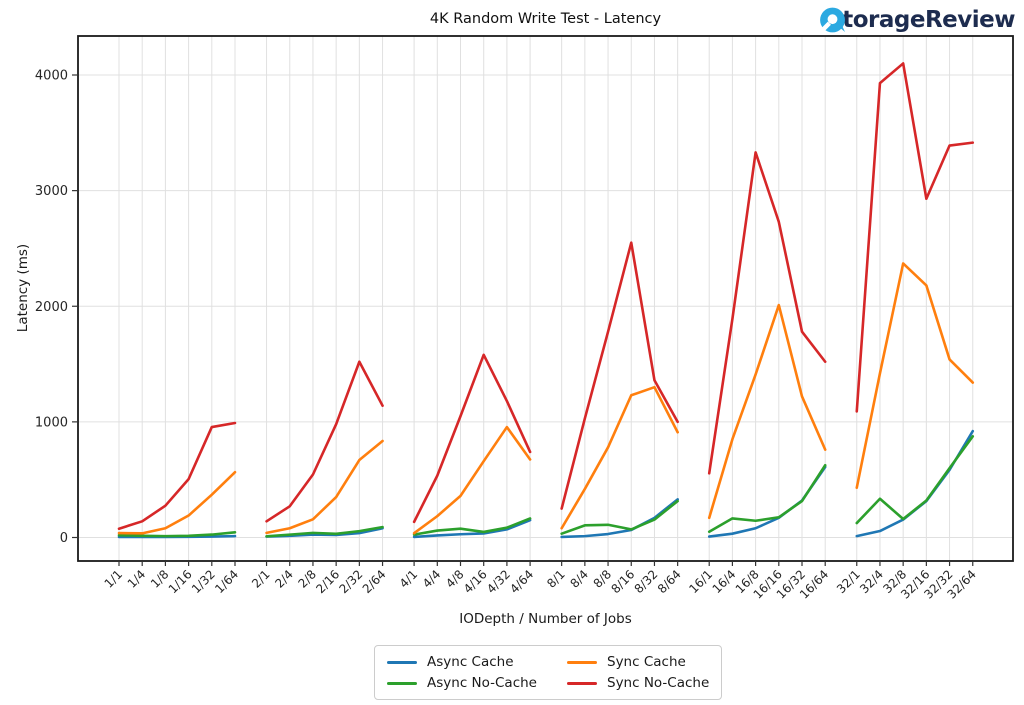 The image size is (1024, 705). What do you see at coordinates (658, 683) in the screenshot?
I see `legend-label-sync-no-cache: Sync No-Cache` at bounding box center [658, 683].